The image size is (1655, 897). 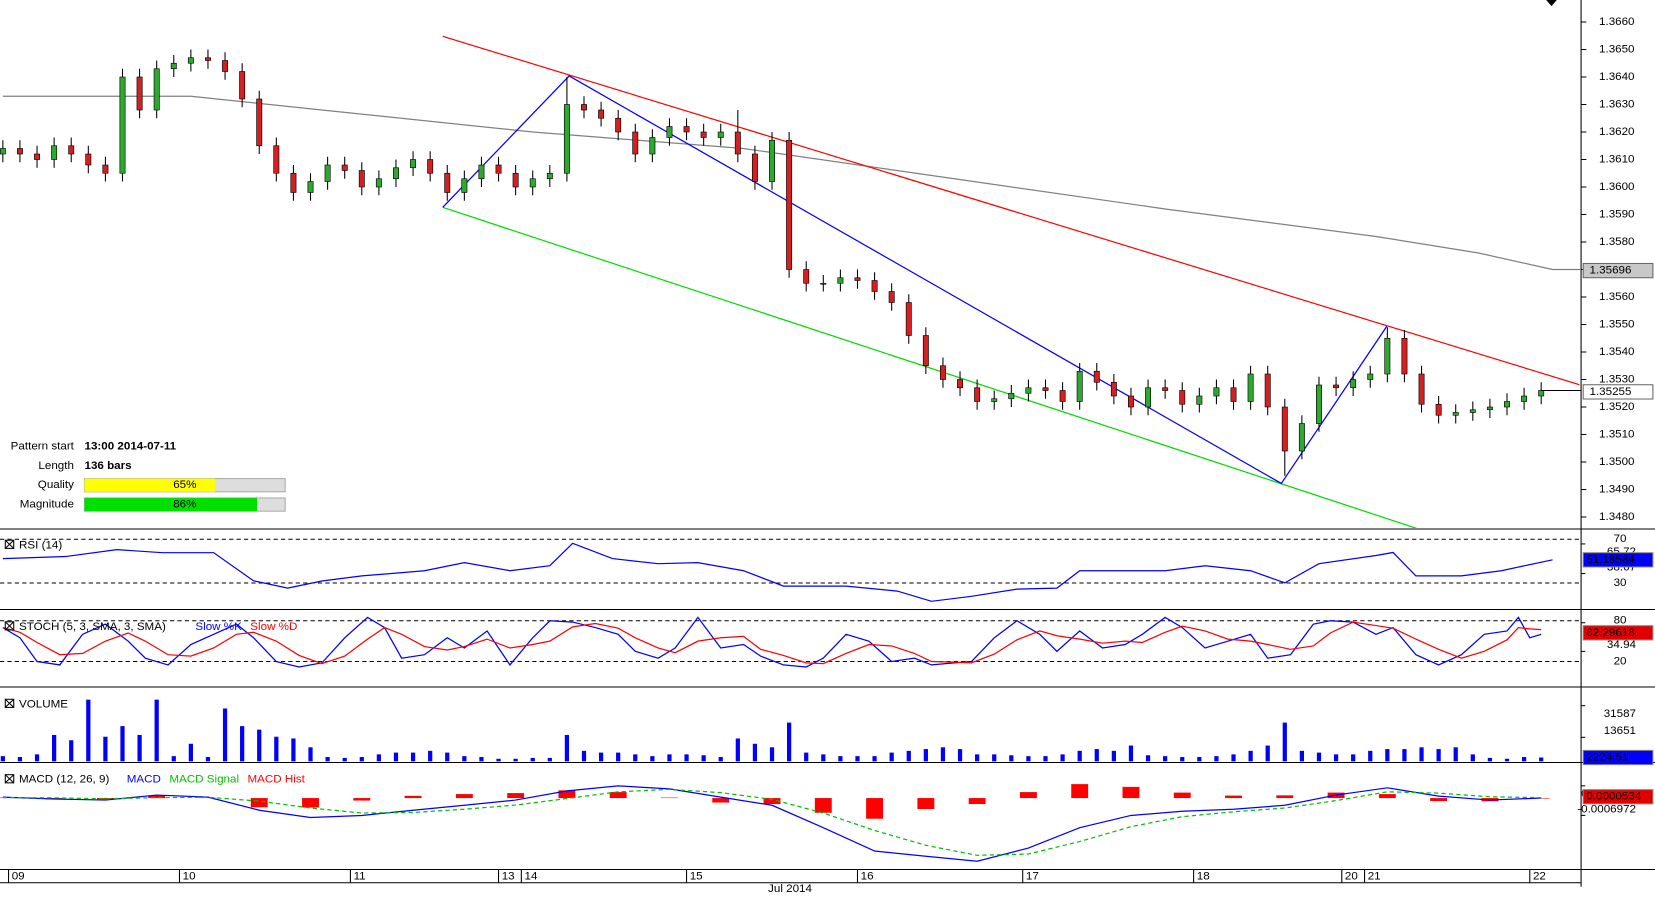 What do you see at coordinates (1551, 3) in the screenshot?
I see `menu-arrow` at bounding box center [1551, 3].